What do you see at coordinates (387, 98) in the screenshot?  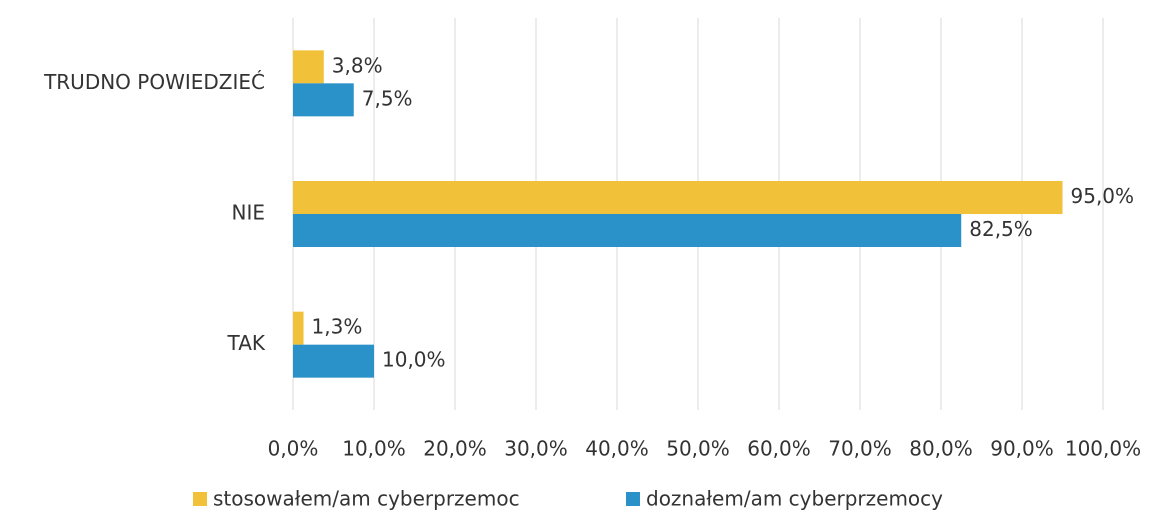 I see `data-label: 7,5%` at bounding box center [387, 98].